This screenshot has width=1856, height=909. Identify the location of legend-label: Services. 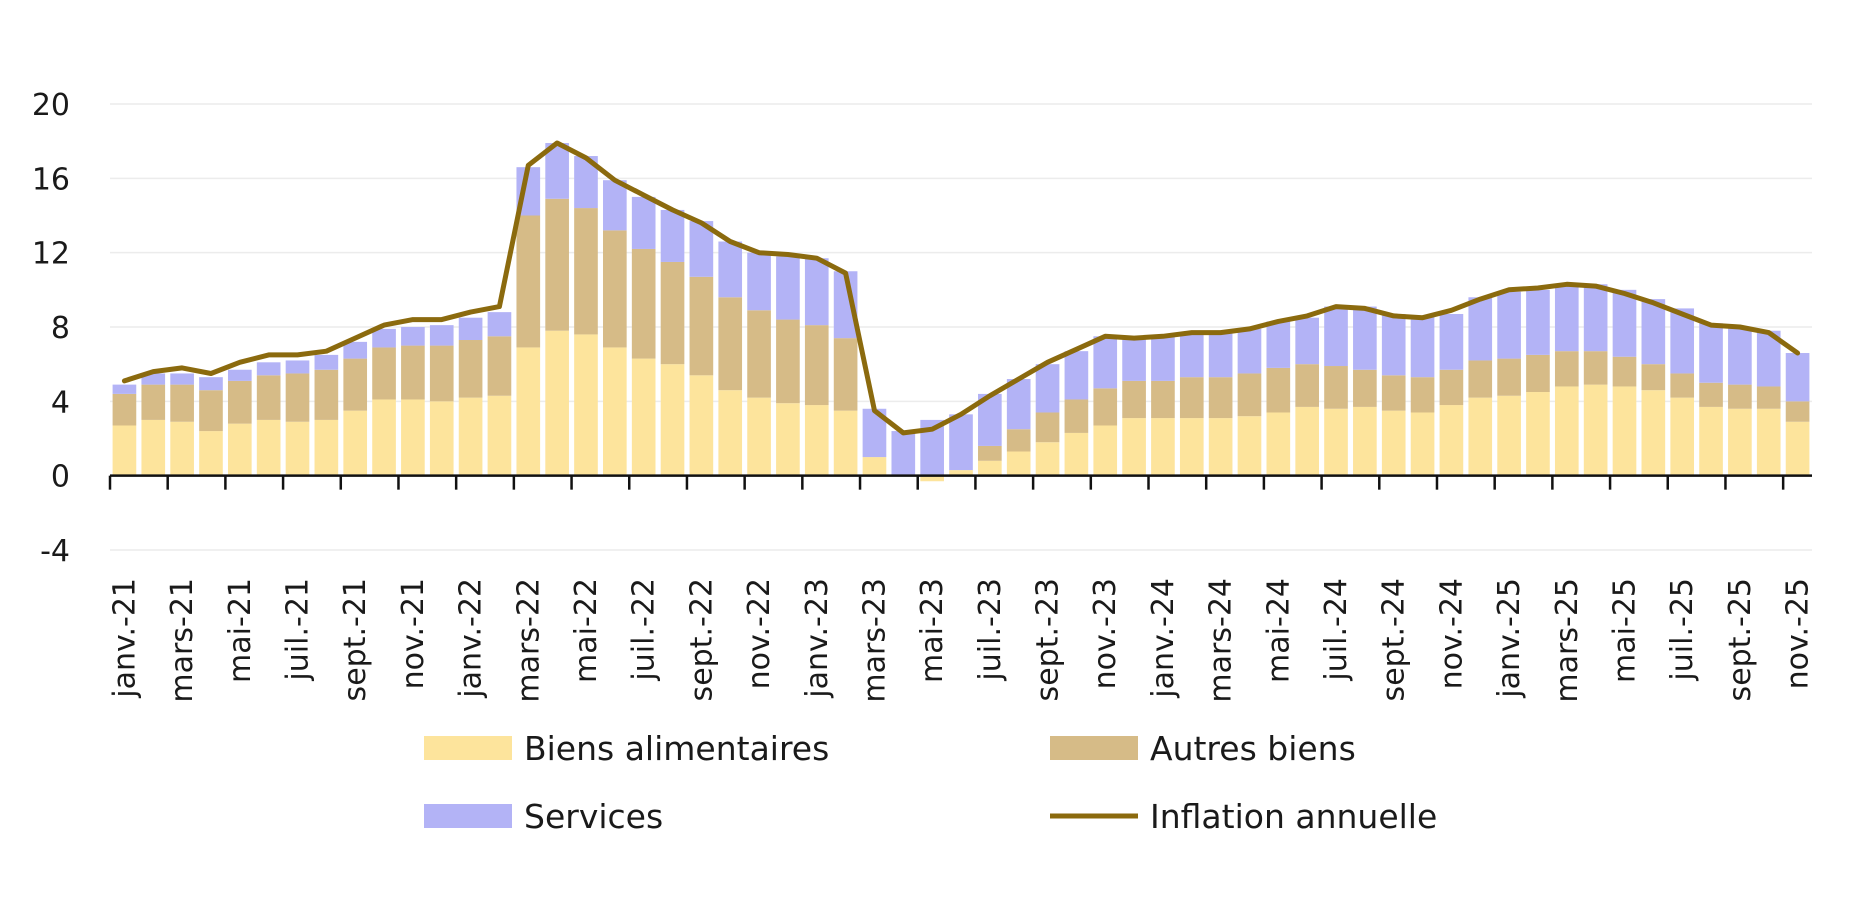
(593, 816).